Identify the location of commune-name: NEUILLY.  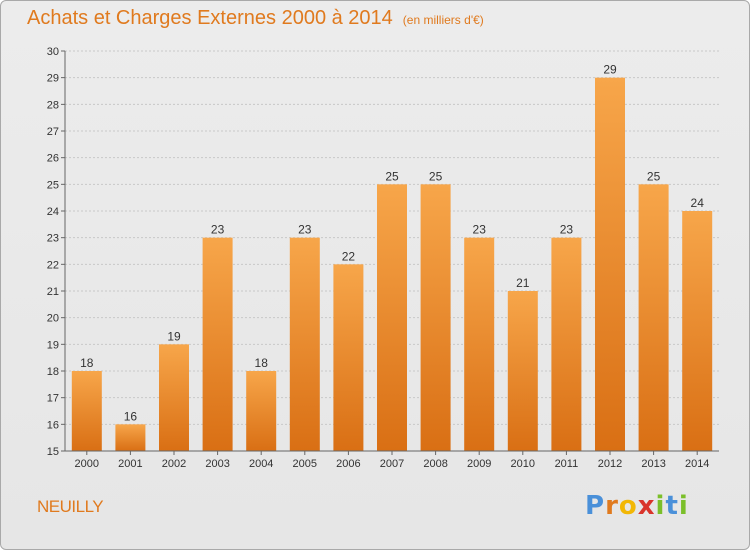
(70, 506).